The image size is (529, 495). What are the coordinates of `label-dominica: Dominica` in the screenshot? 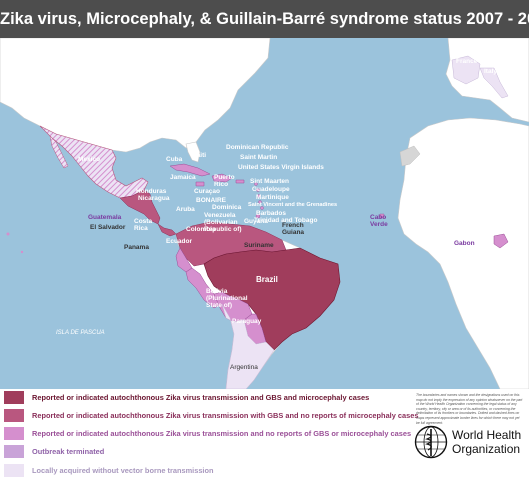 It's located at (227, 207).